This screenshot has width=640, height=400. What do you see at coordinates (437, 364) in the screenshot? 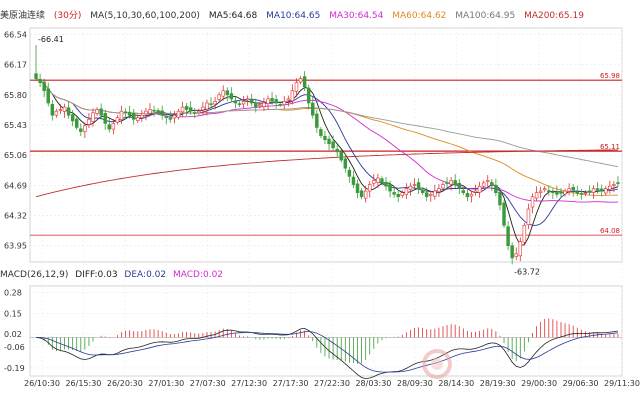
I see `watermark-logo` at bounding box center [437, 364].